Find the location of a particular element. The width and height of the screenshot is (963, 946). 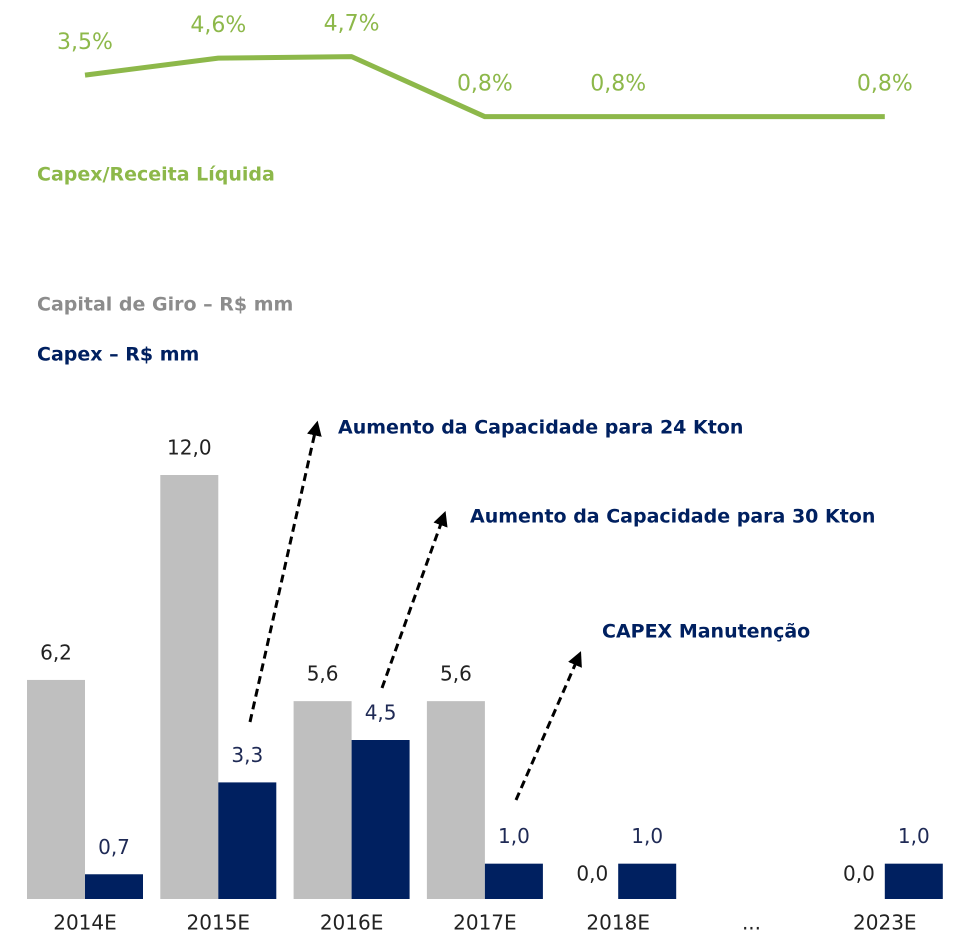

annotation: CAPEX Manutenção is located at coordinates (706, 632).